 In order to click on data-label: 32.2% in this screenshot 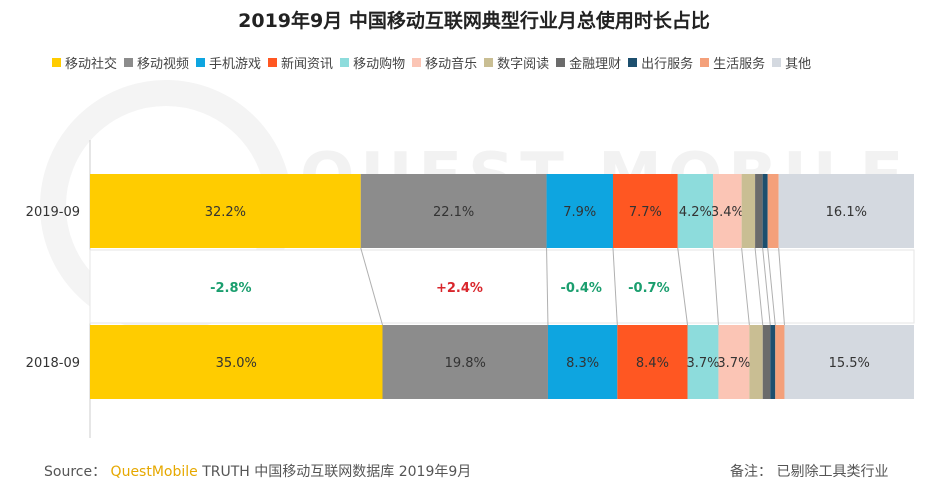, I will do `click(225, 212)`.